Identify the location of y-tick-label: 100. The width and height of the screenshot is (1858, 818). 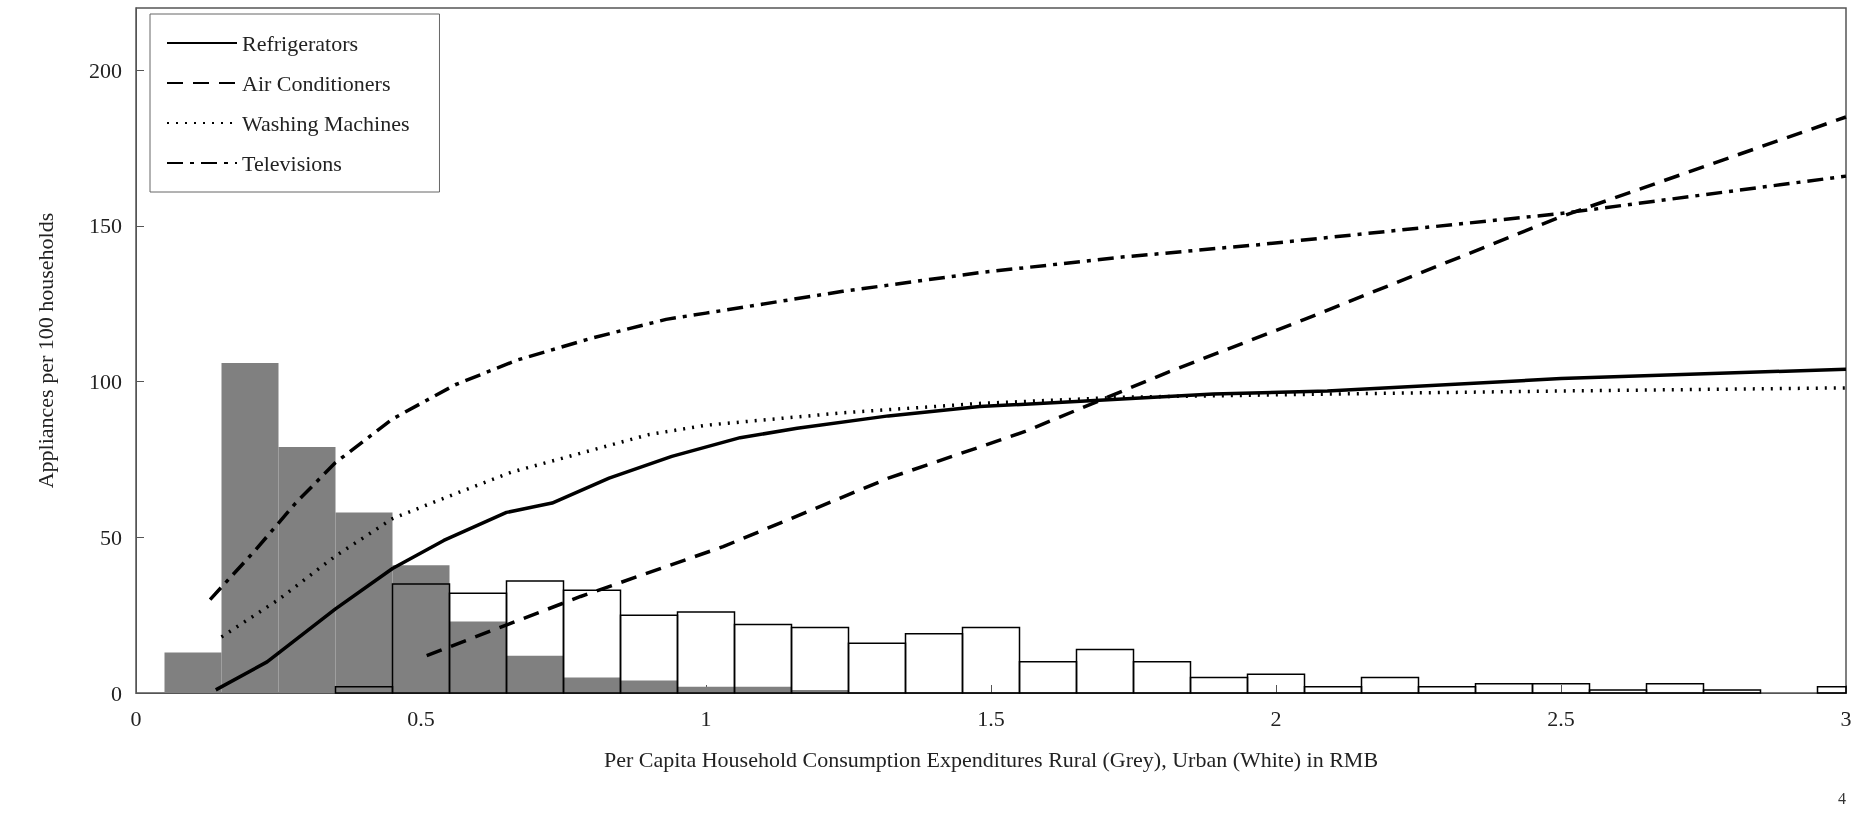
(105, 382).